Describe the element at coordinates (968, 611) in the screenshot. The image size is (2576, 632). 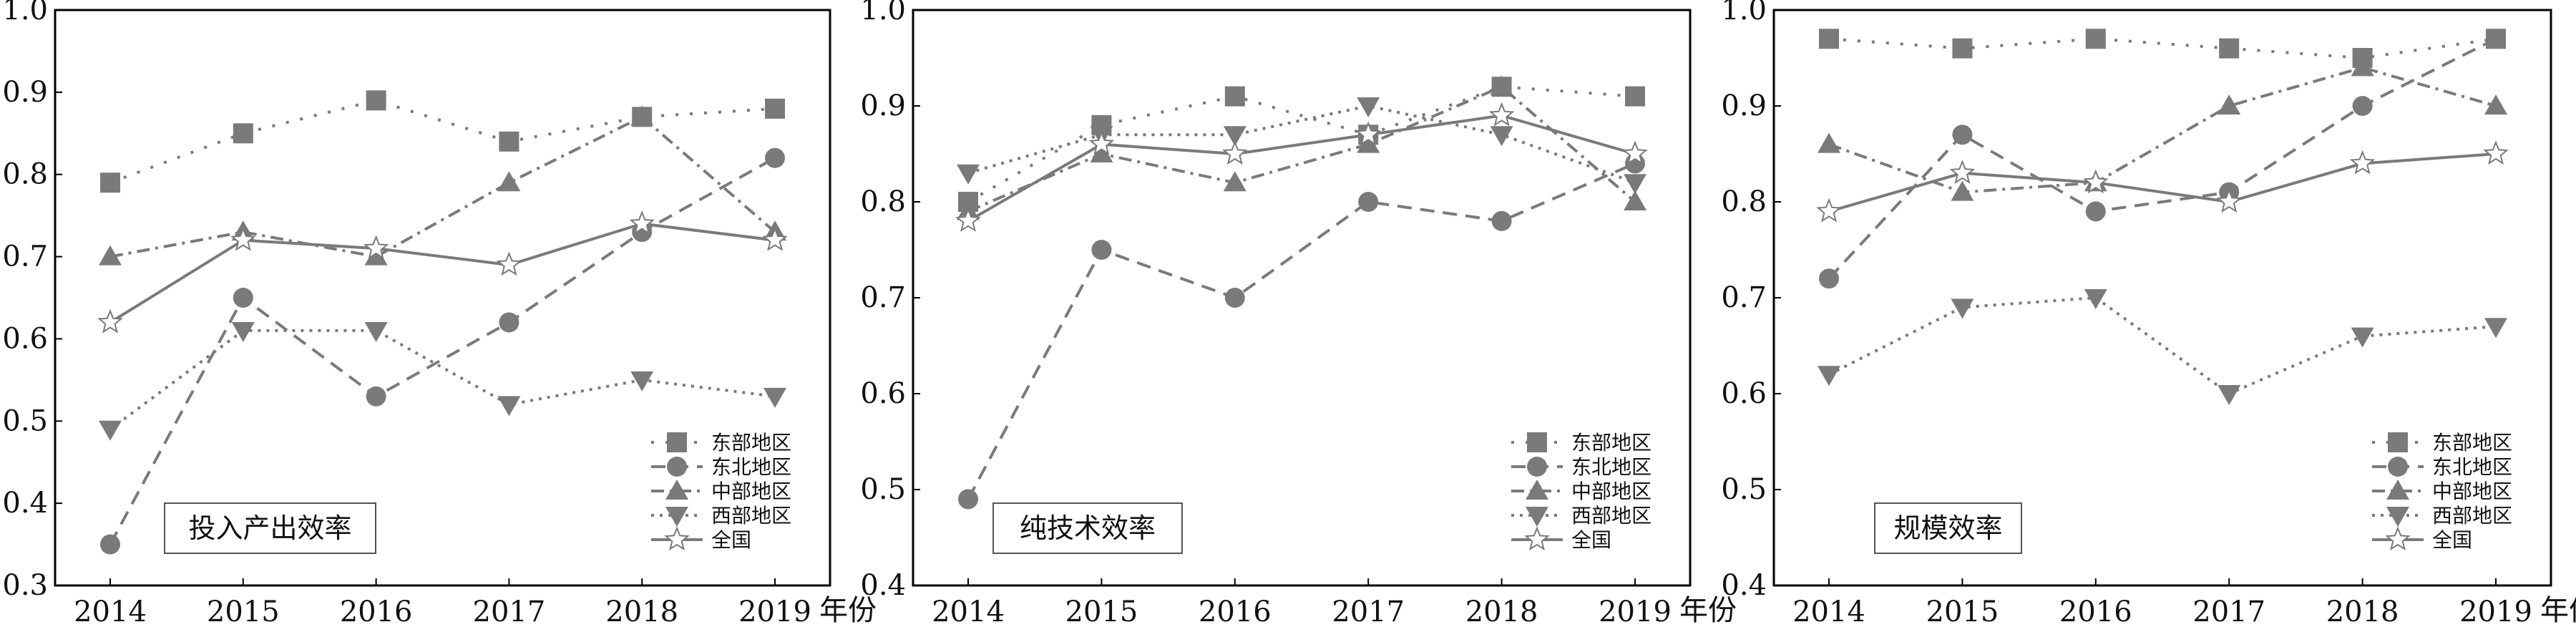
I see `x-tick-label: 2014` at that location.